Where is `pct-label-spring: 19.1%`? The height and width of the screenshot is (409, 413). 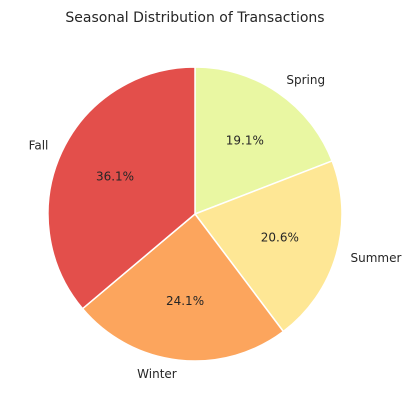
pct-label-spring: 19.1% is located at coordinates (245, 141).